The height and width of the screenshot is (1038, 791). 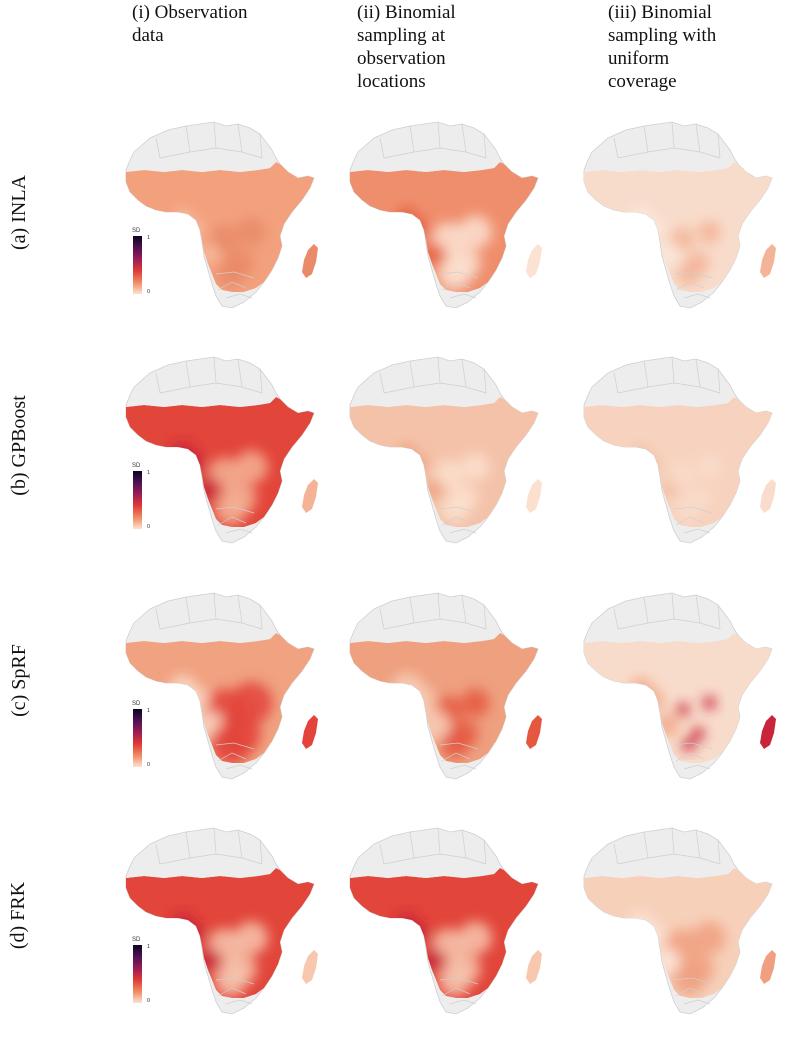 What do you see at coordinates (19, 680) in the screenshot?
I see `row-label-sprf: (c) SpRF` at bounding box center [19, 680].